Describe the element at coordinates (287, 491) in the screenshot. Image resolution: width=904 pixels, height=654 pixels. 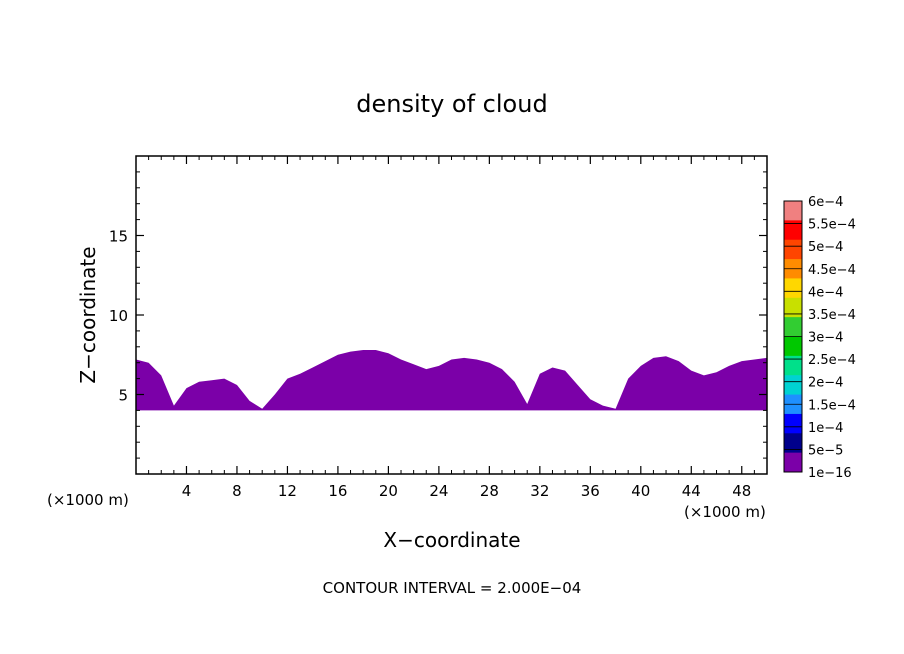
I see `x-tick-label: 12` at that location.